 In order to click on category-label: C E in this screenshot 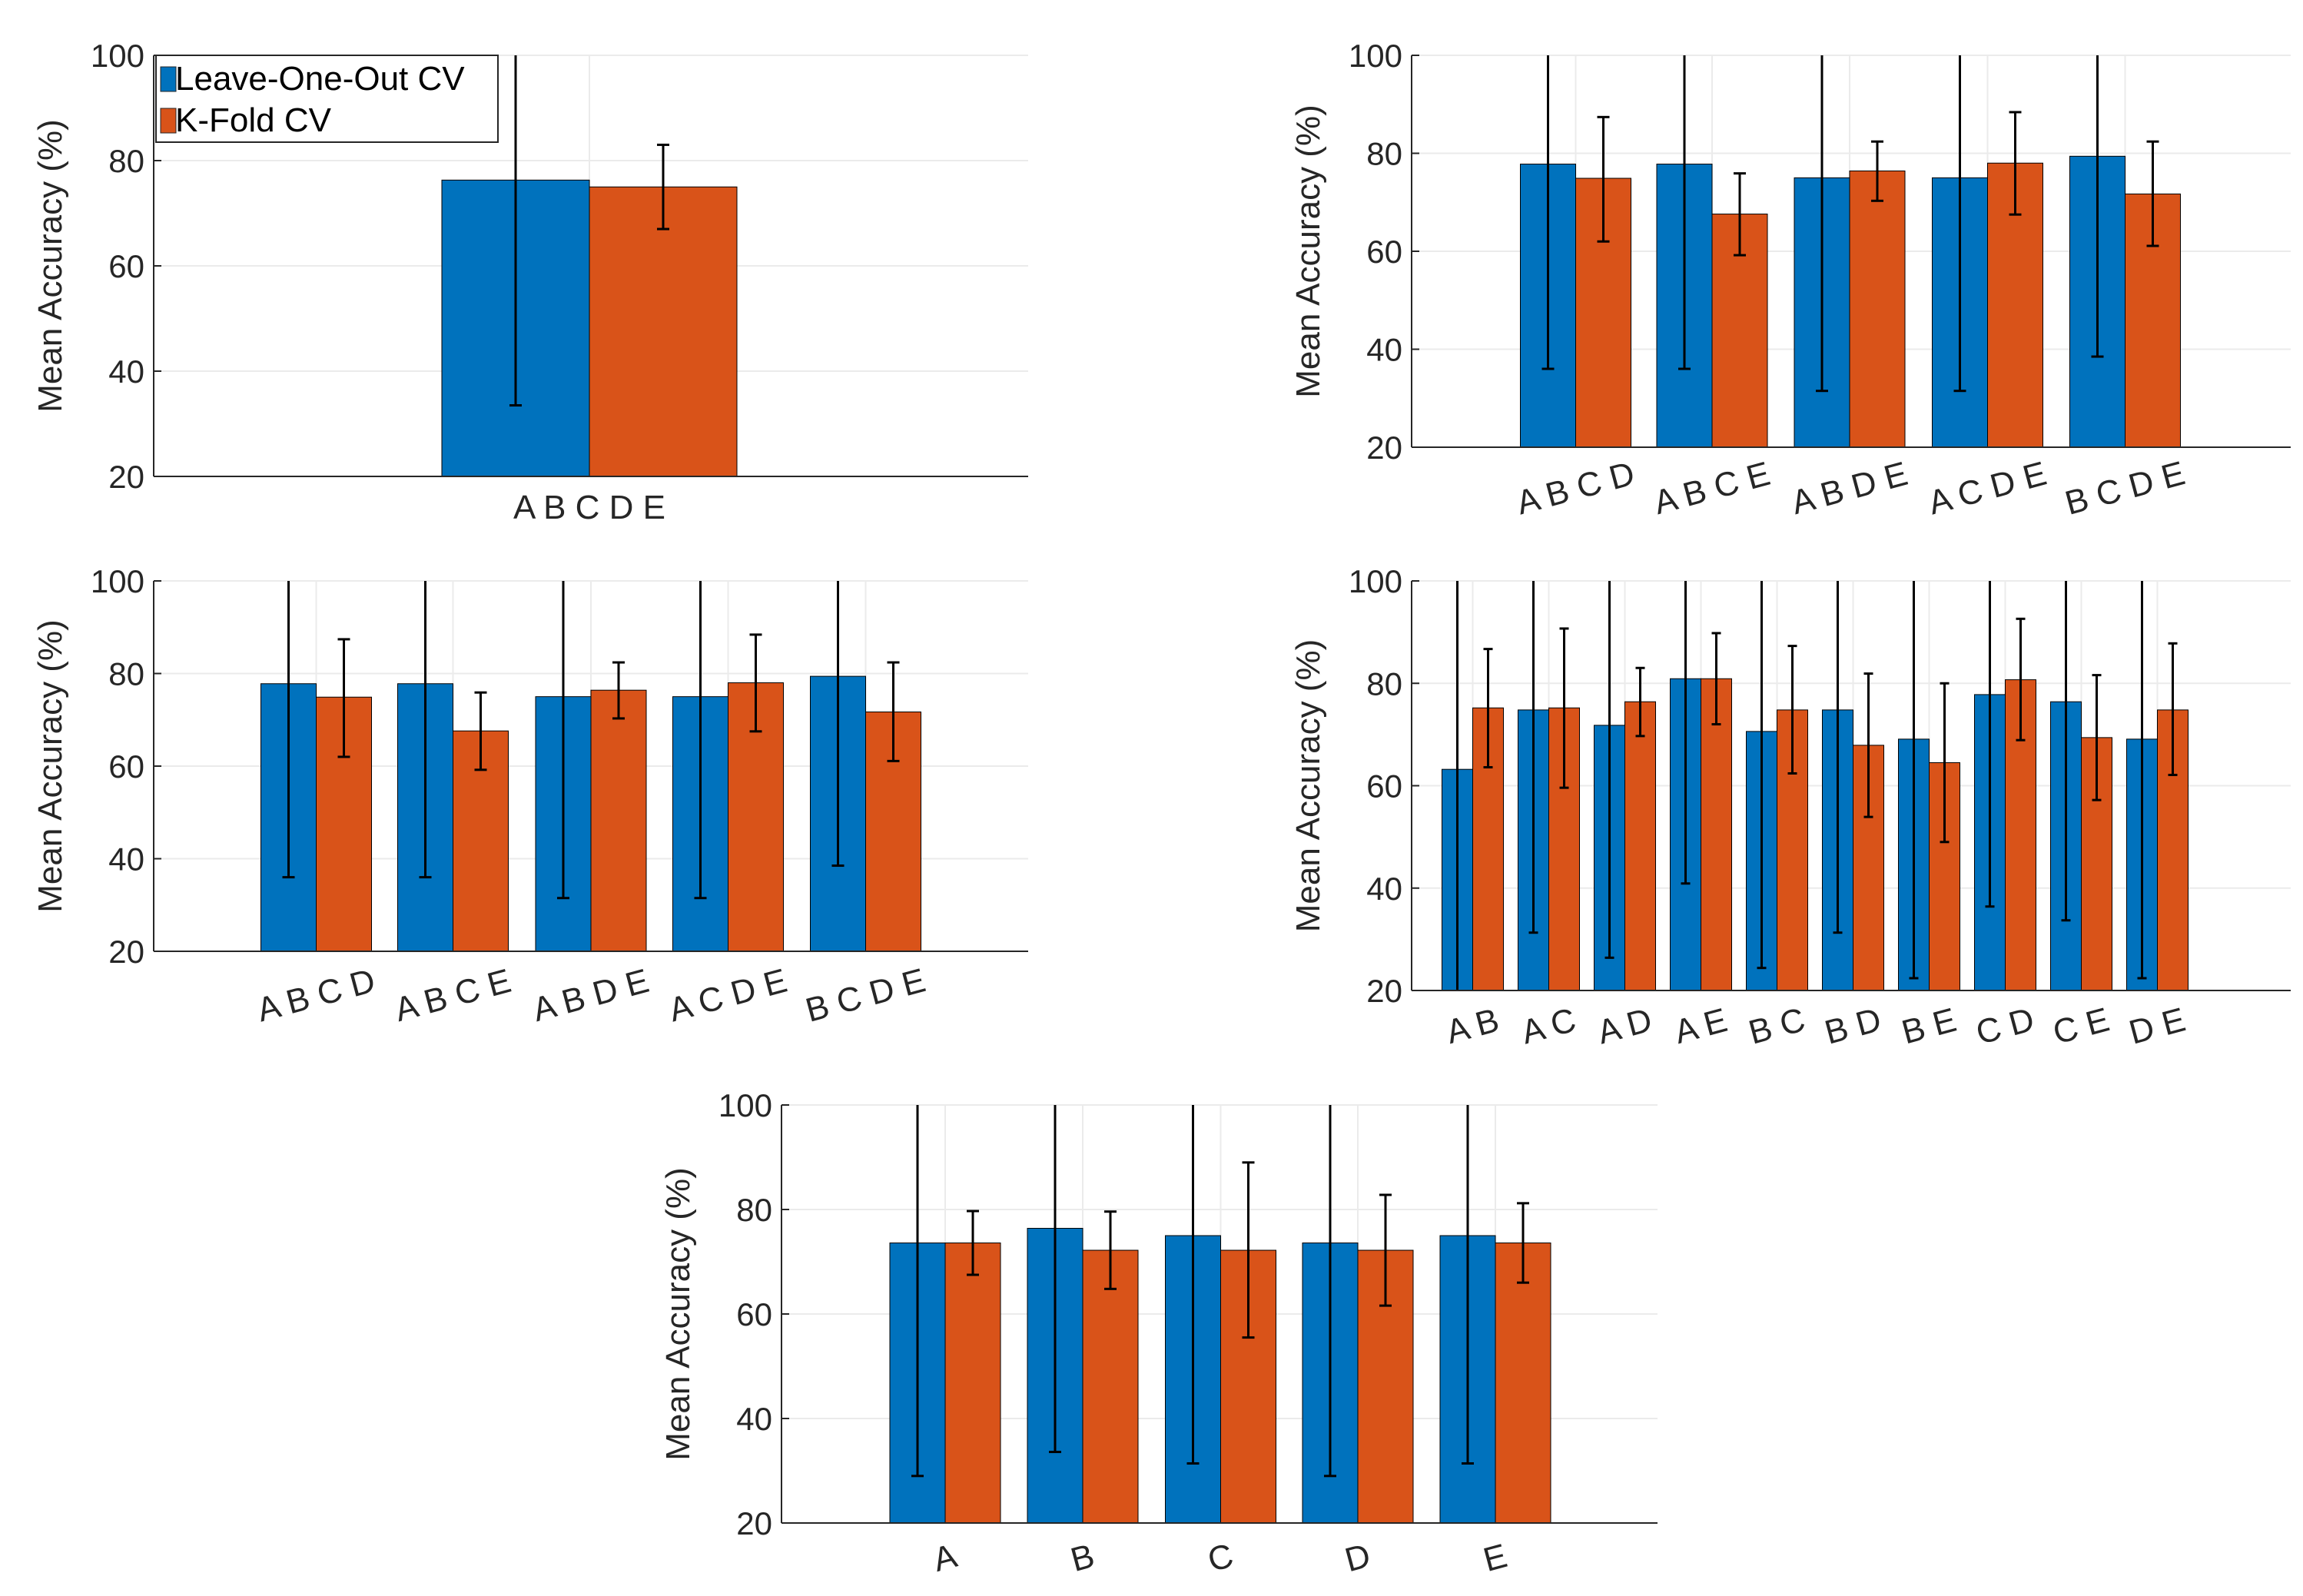, I will do `click(2081, 1025)`.